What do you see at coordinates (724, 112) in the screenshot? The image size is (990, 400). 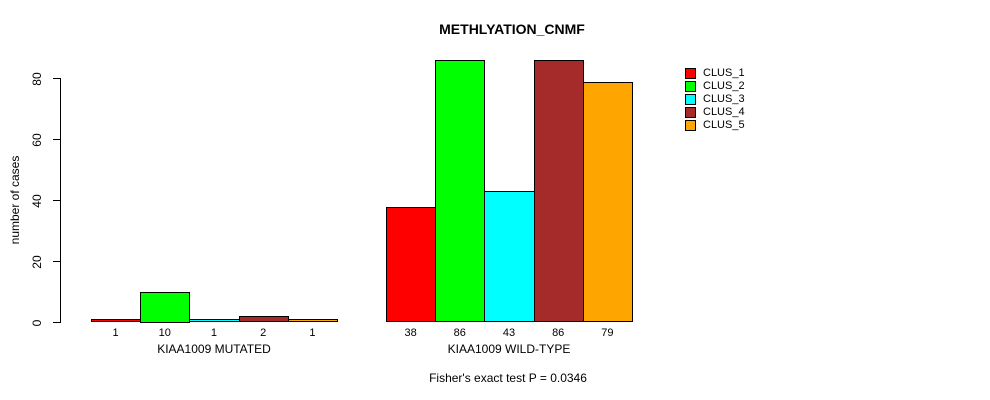 I see `legend-label: CLUS_4` at bounding box center [724, 112].